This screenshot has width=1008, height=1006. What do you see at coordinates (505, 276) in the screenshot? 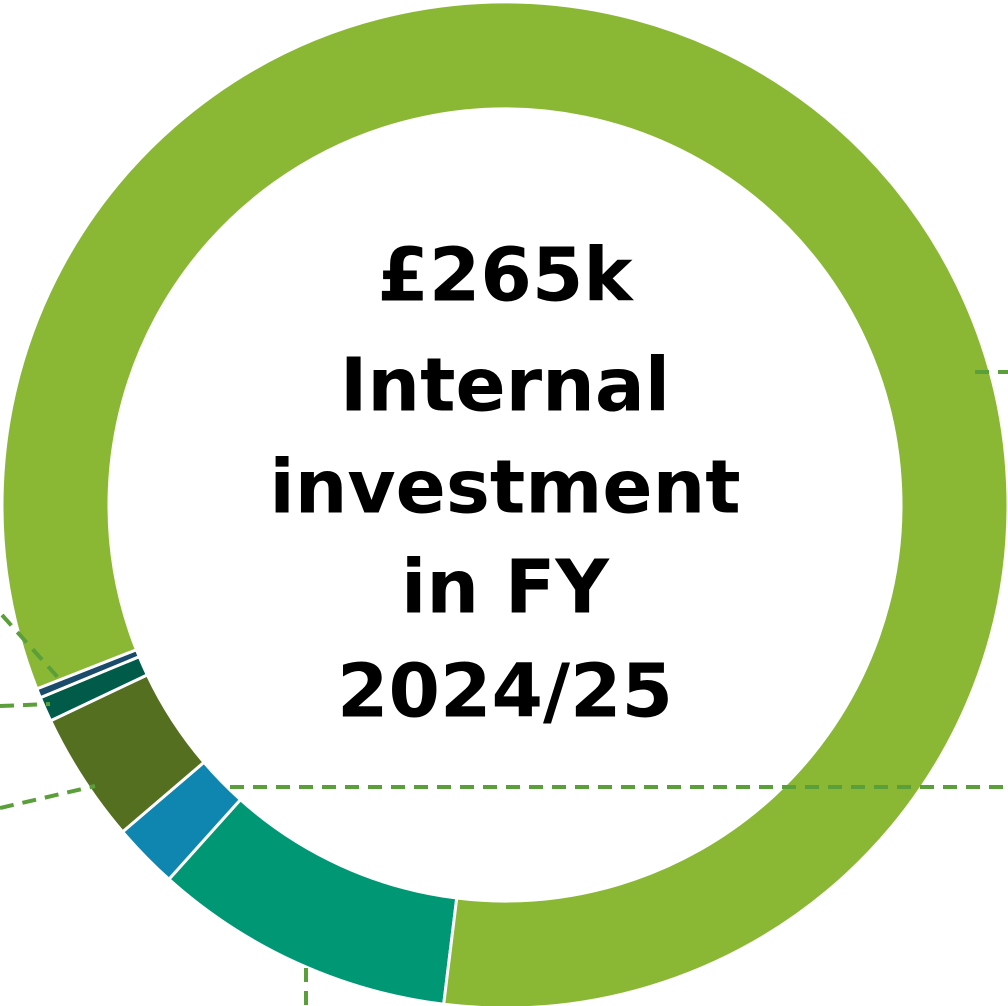
I see `center-text-line: £265k` at bounding box center [505, 276].